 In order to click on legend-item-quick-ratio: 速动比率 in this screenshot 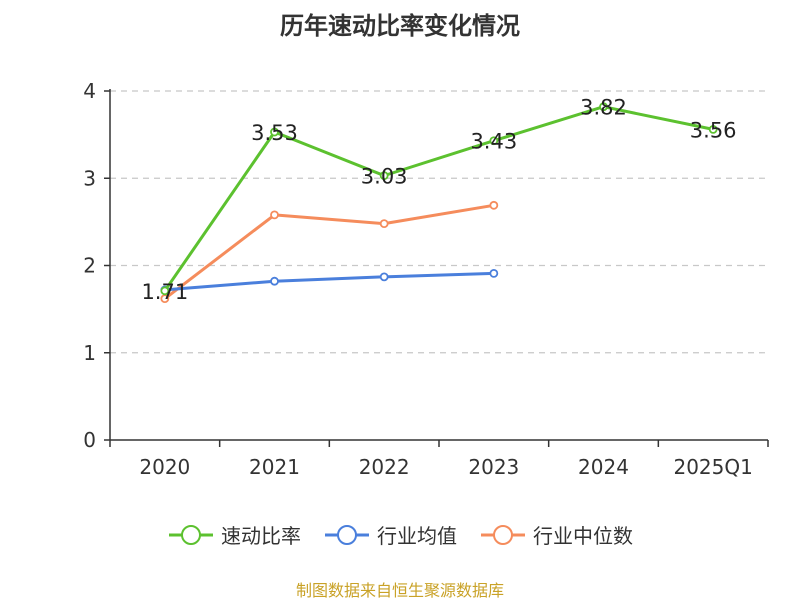, I will do `click(234, 534)`.